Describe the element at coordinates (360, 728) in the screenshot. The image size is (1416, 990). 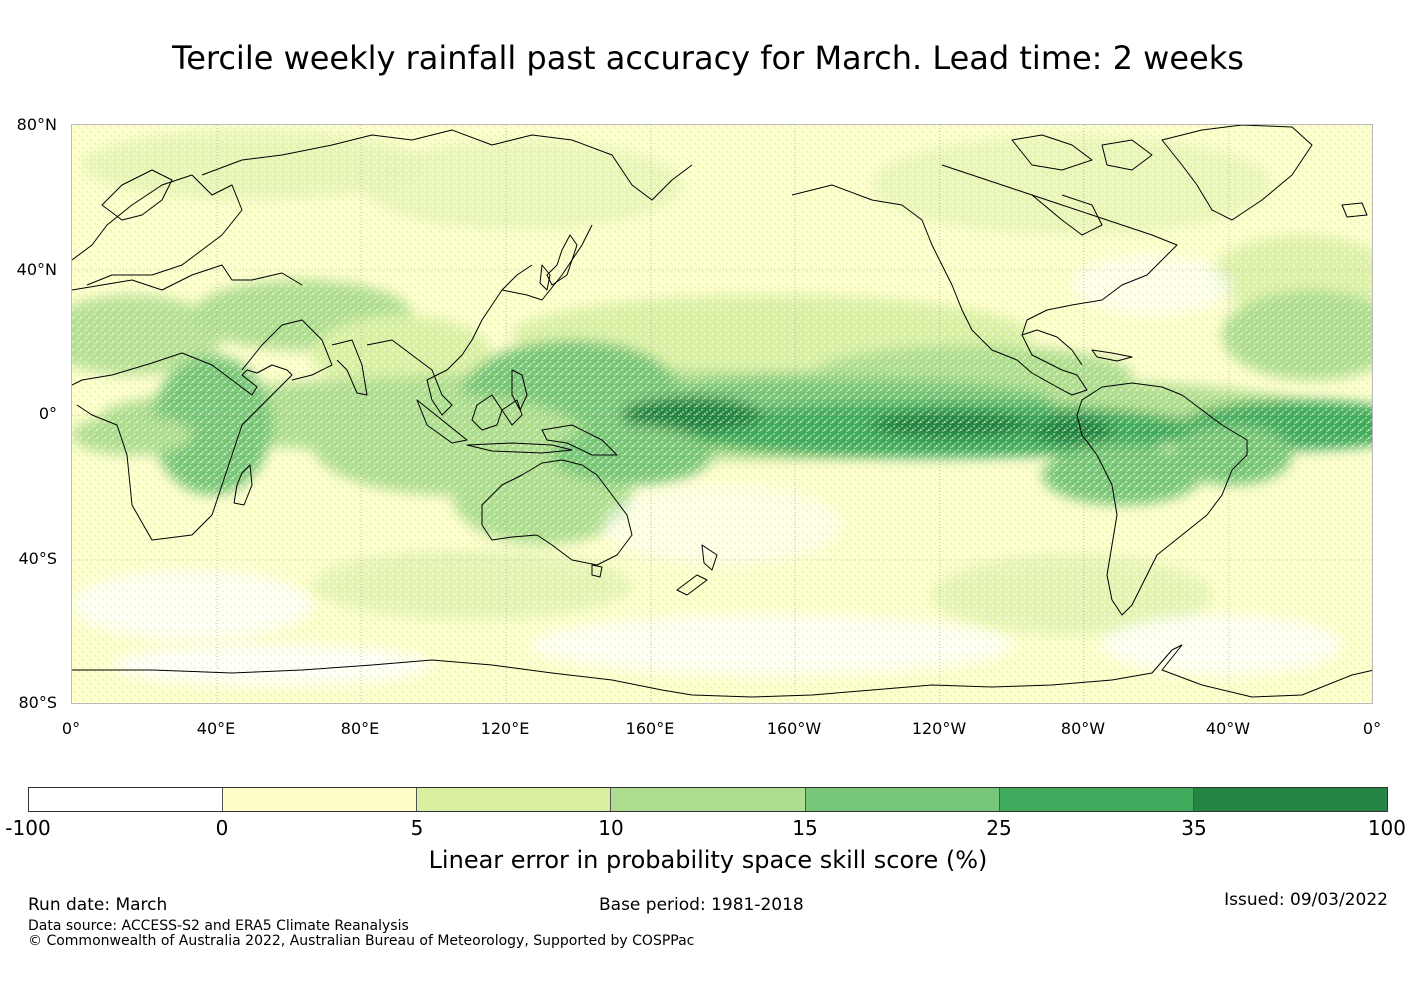
I see `lon-label-80e: 80°E` at that location.